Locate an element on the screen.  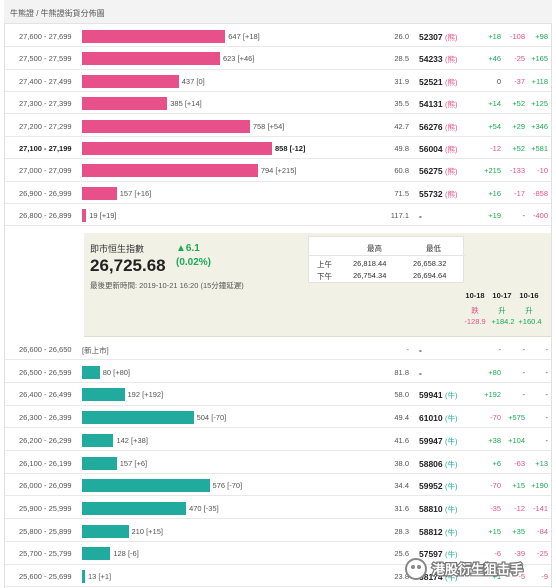
related-index: 57597 (牛) is located at coordinates (438, 554).